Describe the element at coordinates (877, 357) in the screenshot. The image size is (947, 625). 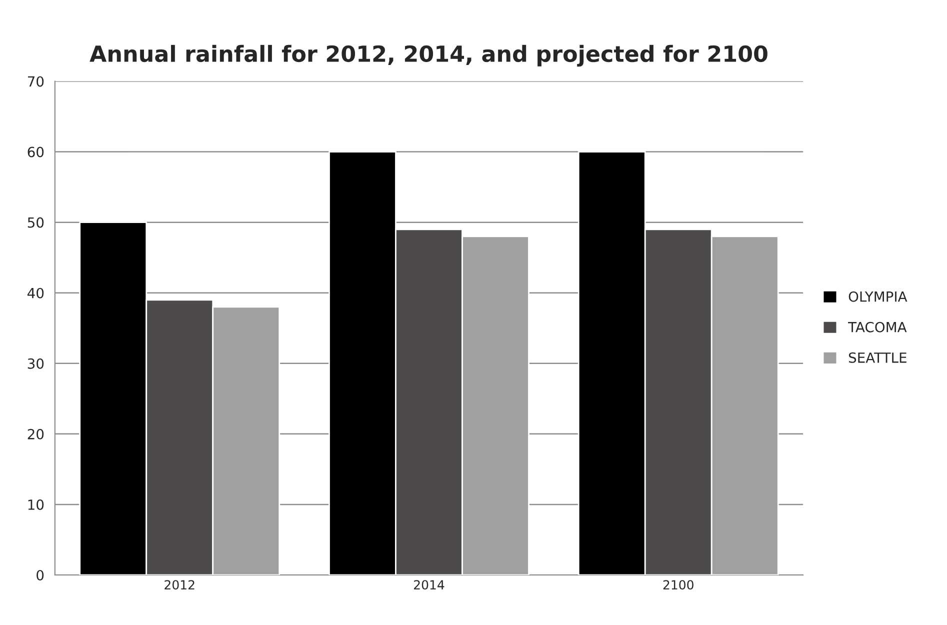
I see `legend-label: SEATTLE` at that location.